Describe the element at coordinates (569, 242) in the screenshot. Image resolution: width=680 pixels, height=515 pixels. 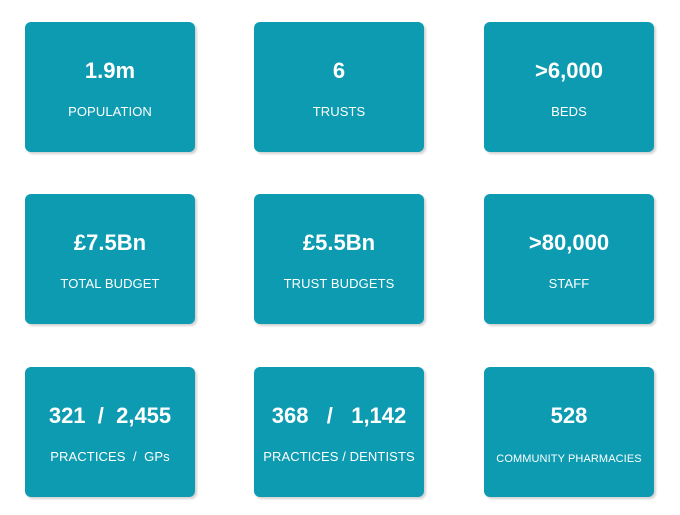
I see `stat-value: >80,000` at that location.